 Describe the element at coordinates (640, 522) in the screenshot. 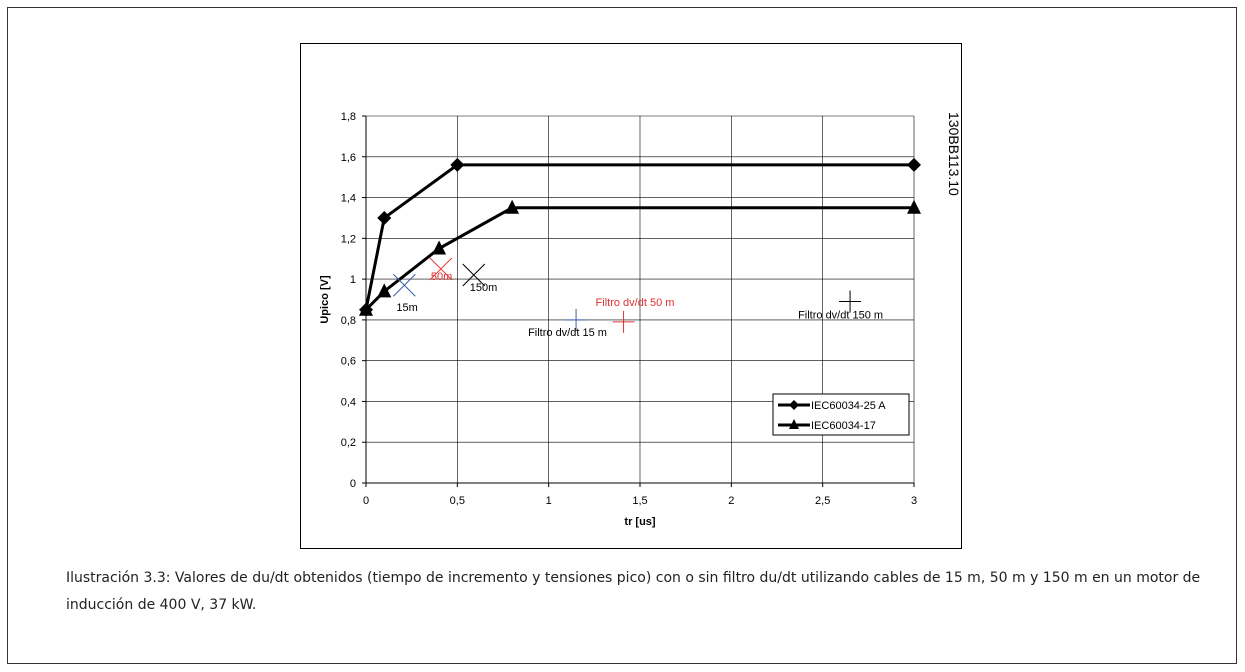

I see `x-axis-title: tr [us]` at that location.